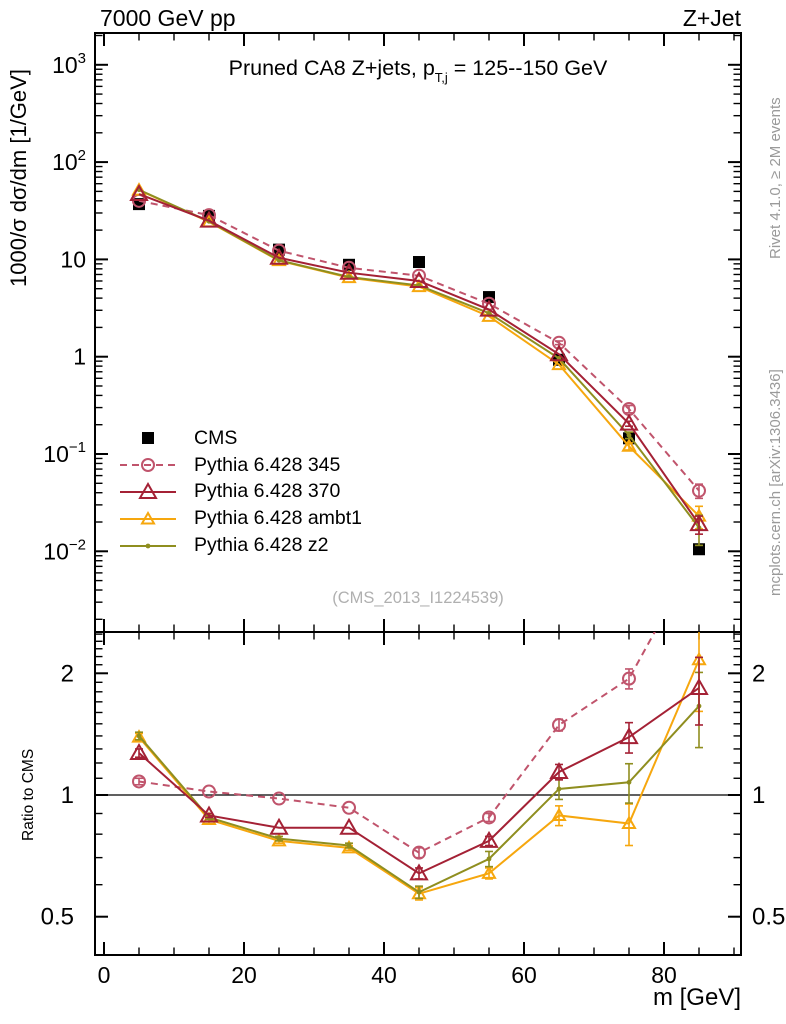  I want to click on legend-label: CMS, so click(216, 437).